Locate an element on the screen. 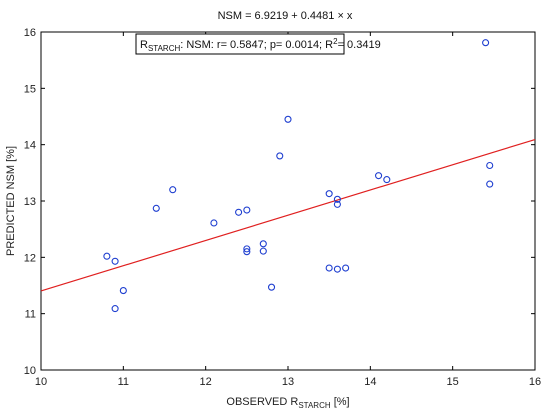 Image resolution: width=550 pixels, height=419 pixels. annotation-mid: : NSM: r= 0.5847; p= 0.0014; R is located at coordinates (256, 45).